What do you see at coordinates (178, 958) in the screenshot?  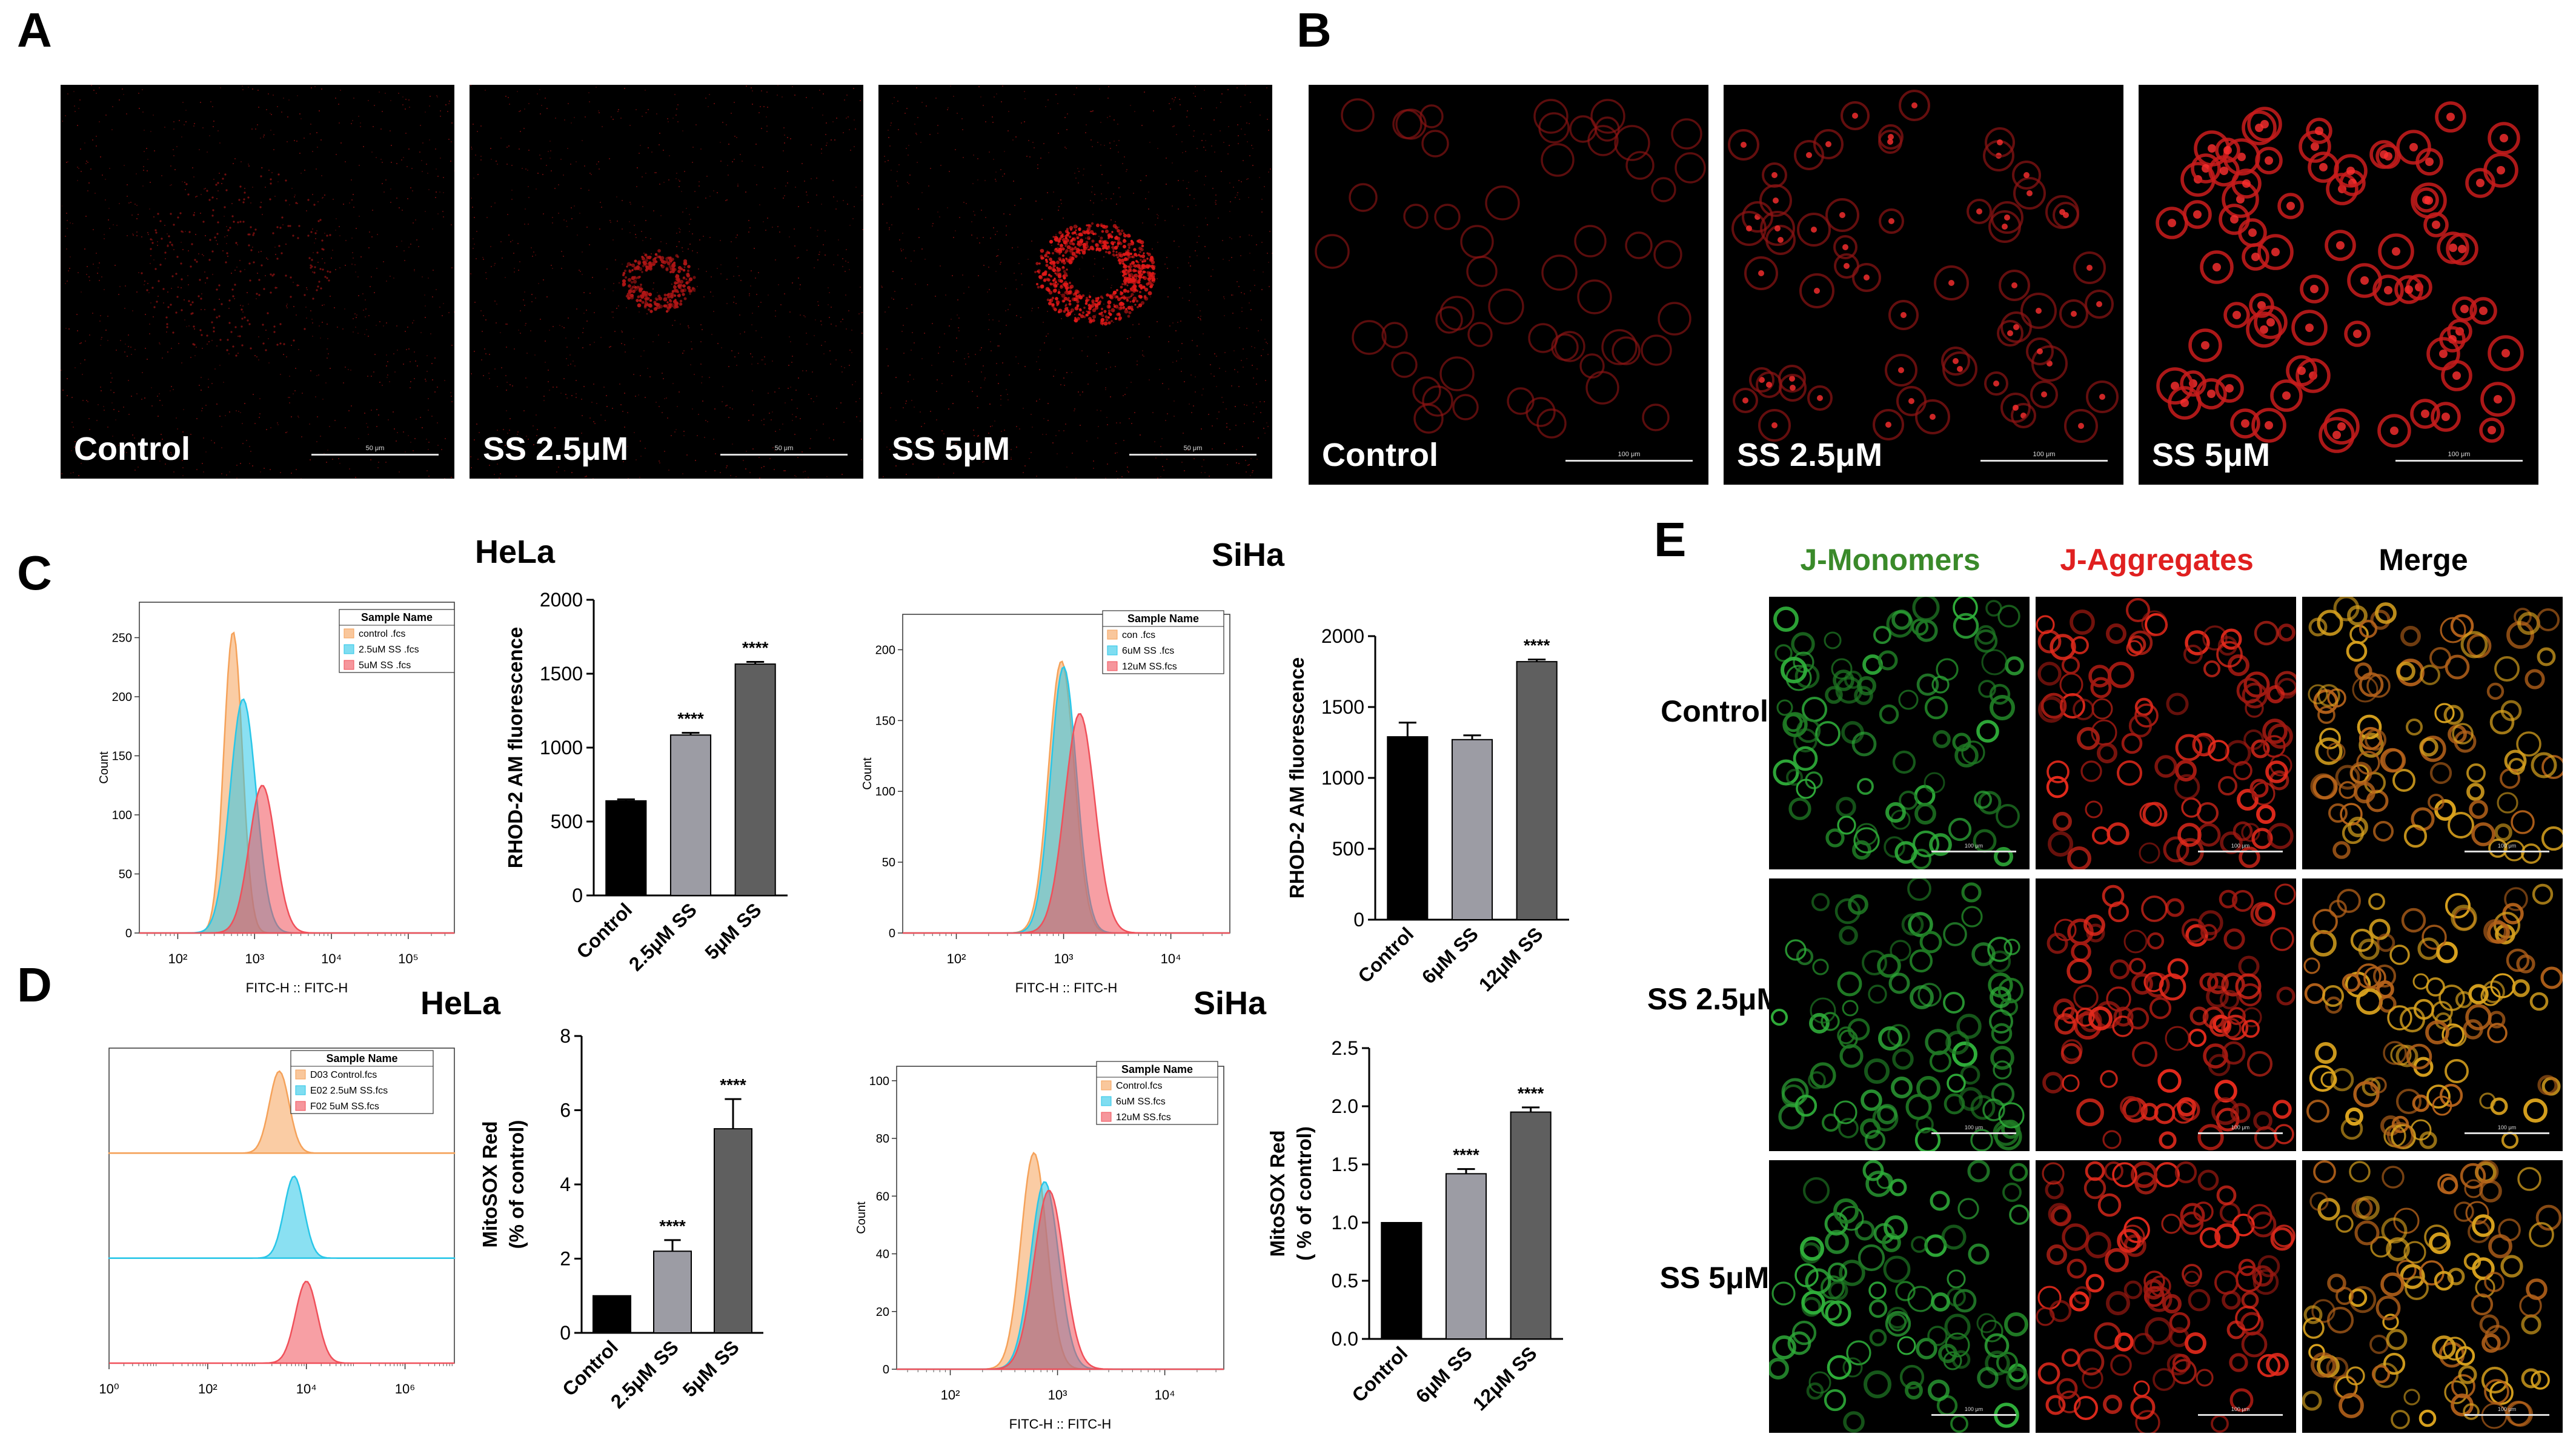 I see `x-tick-label: 10²` at bounding box center [178, 958].